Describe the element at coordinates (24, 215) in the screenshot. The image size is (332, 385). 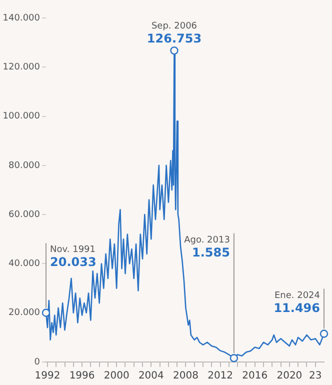
I see `y-tick-label: 60.000` at that location.